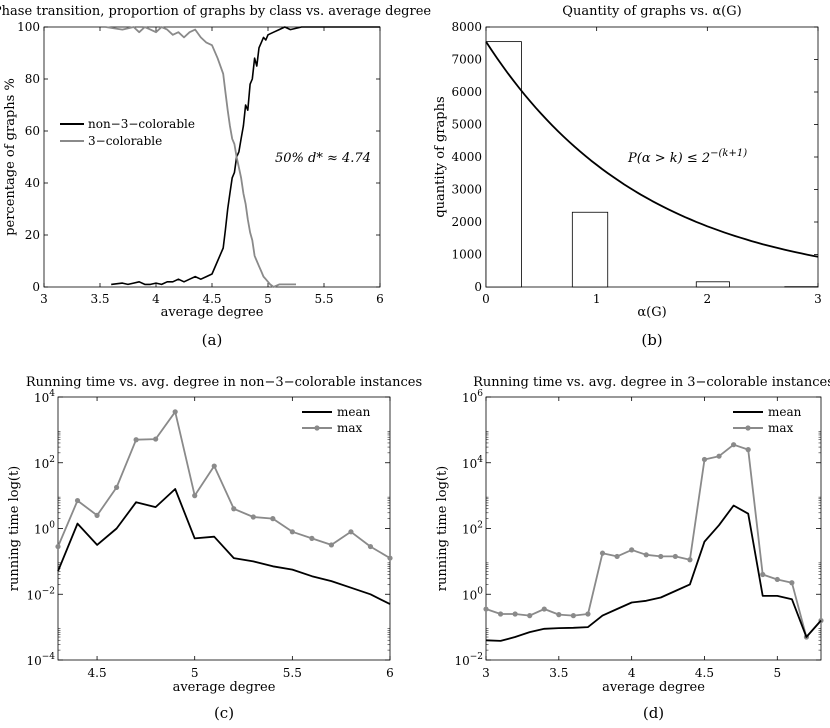 This screenshot has width=830, height=728. Describe the element at coordinates (350, 428) in the screenshot. I see `legend-label: max` at that location.